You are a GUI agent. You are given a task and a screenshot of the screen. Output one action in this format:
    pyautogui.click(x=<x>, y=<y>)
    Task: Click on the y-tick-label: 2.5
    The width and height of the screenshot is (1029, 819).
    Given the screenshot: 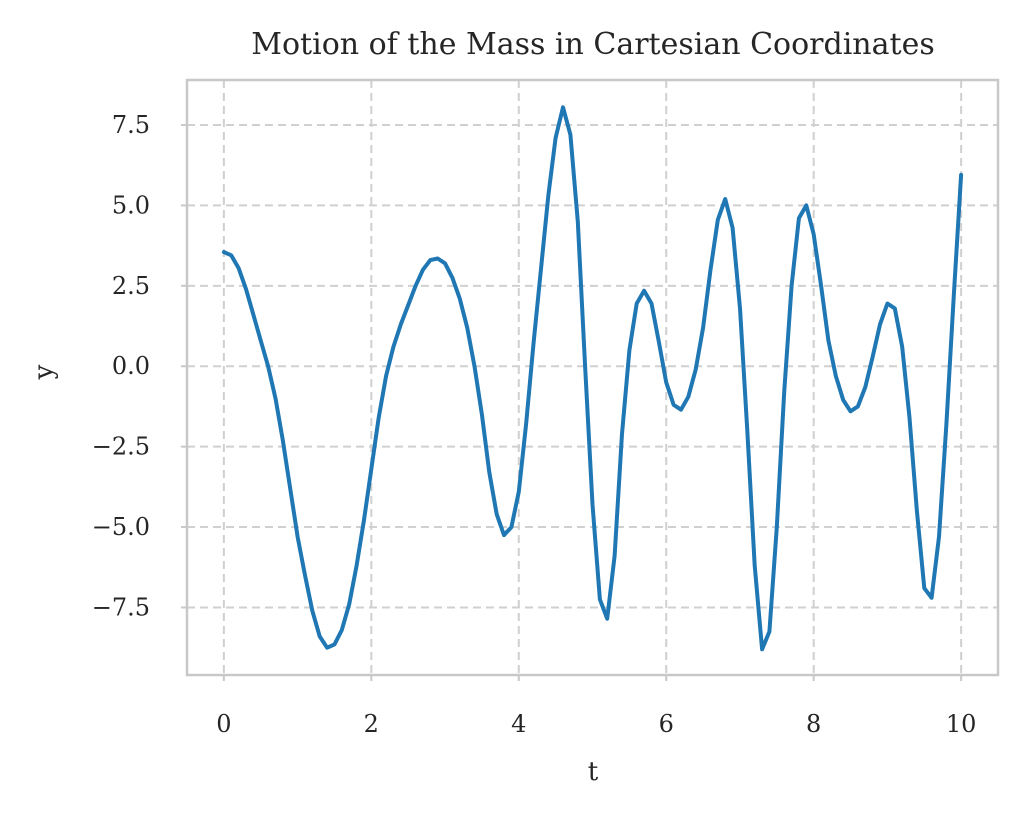 What is the action you would take?
    pyautogui.click(x=131, y=286)
    